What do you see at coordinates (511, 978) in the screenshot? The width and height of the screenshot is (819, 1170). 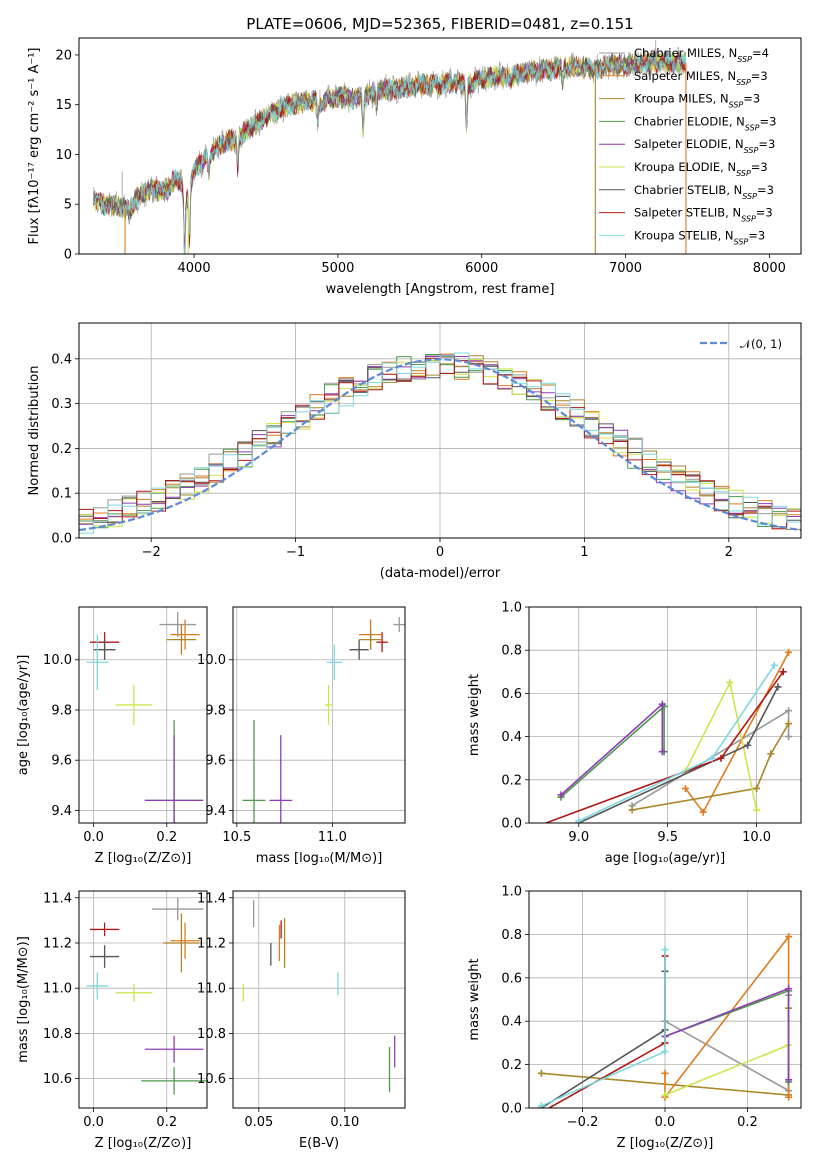 I see `mass-weight-vs-z-ytick-label: 0.6` at bounding box center [511, 978].